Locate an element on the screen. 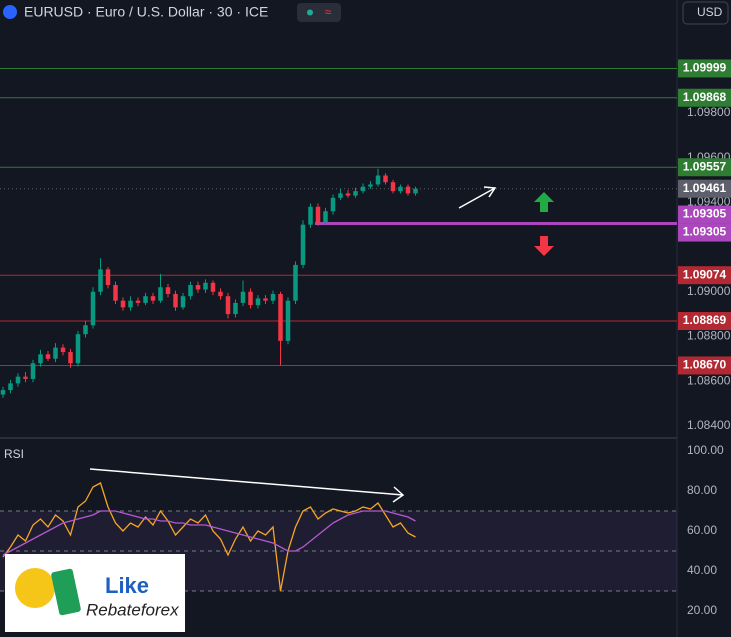  y-tick-label: 20.00 is located at coordinates (702, 610).